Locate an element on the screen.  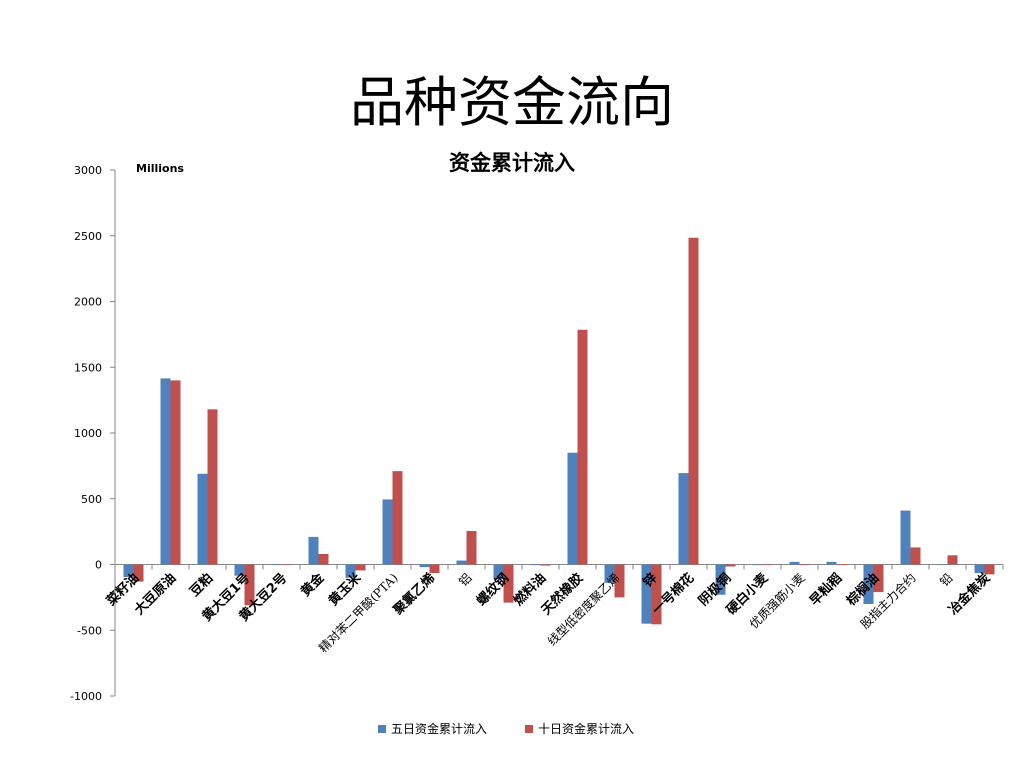
y-tick-label: -500 is located at coordinates (89, 630).